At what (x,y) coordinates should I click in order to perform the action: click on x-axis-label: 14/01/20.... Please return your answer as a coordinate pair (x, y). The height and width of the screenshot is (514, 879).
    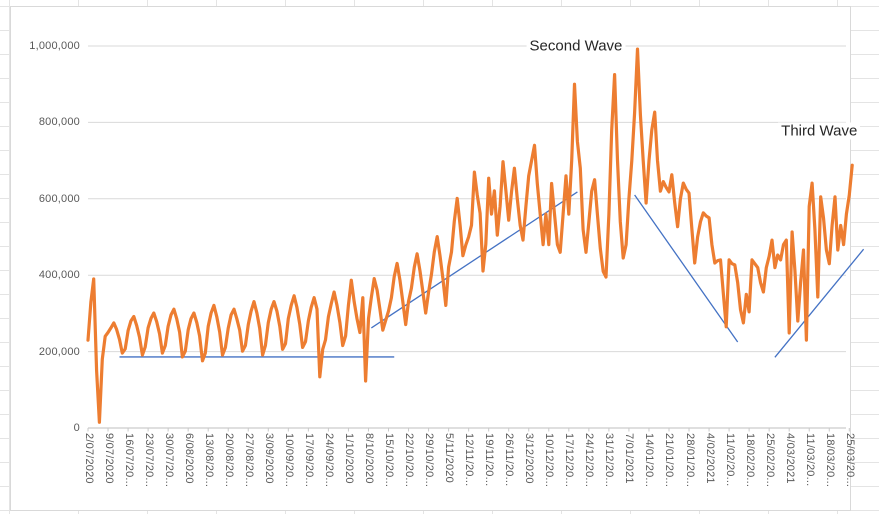
    Looking at the image, I should click on (649, 460).